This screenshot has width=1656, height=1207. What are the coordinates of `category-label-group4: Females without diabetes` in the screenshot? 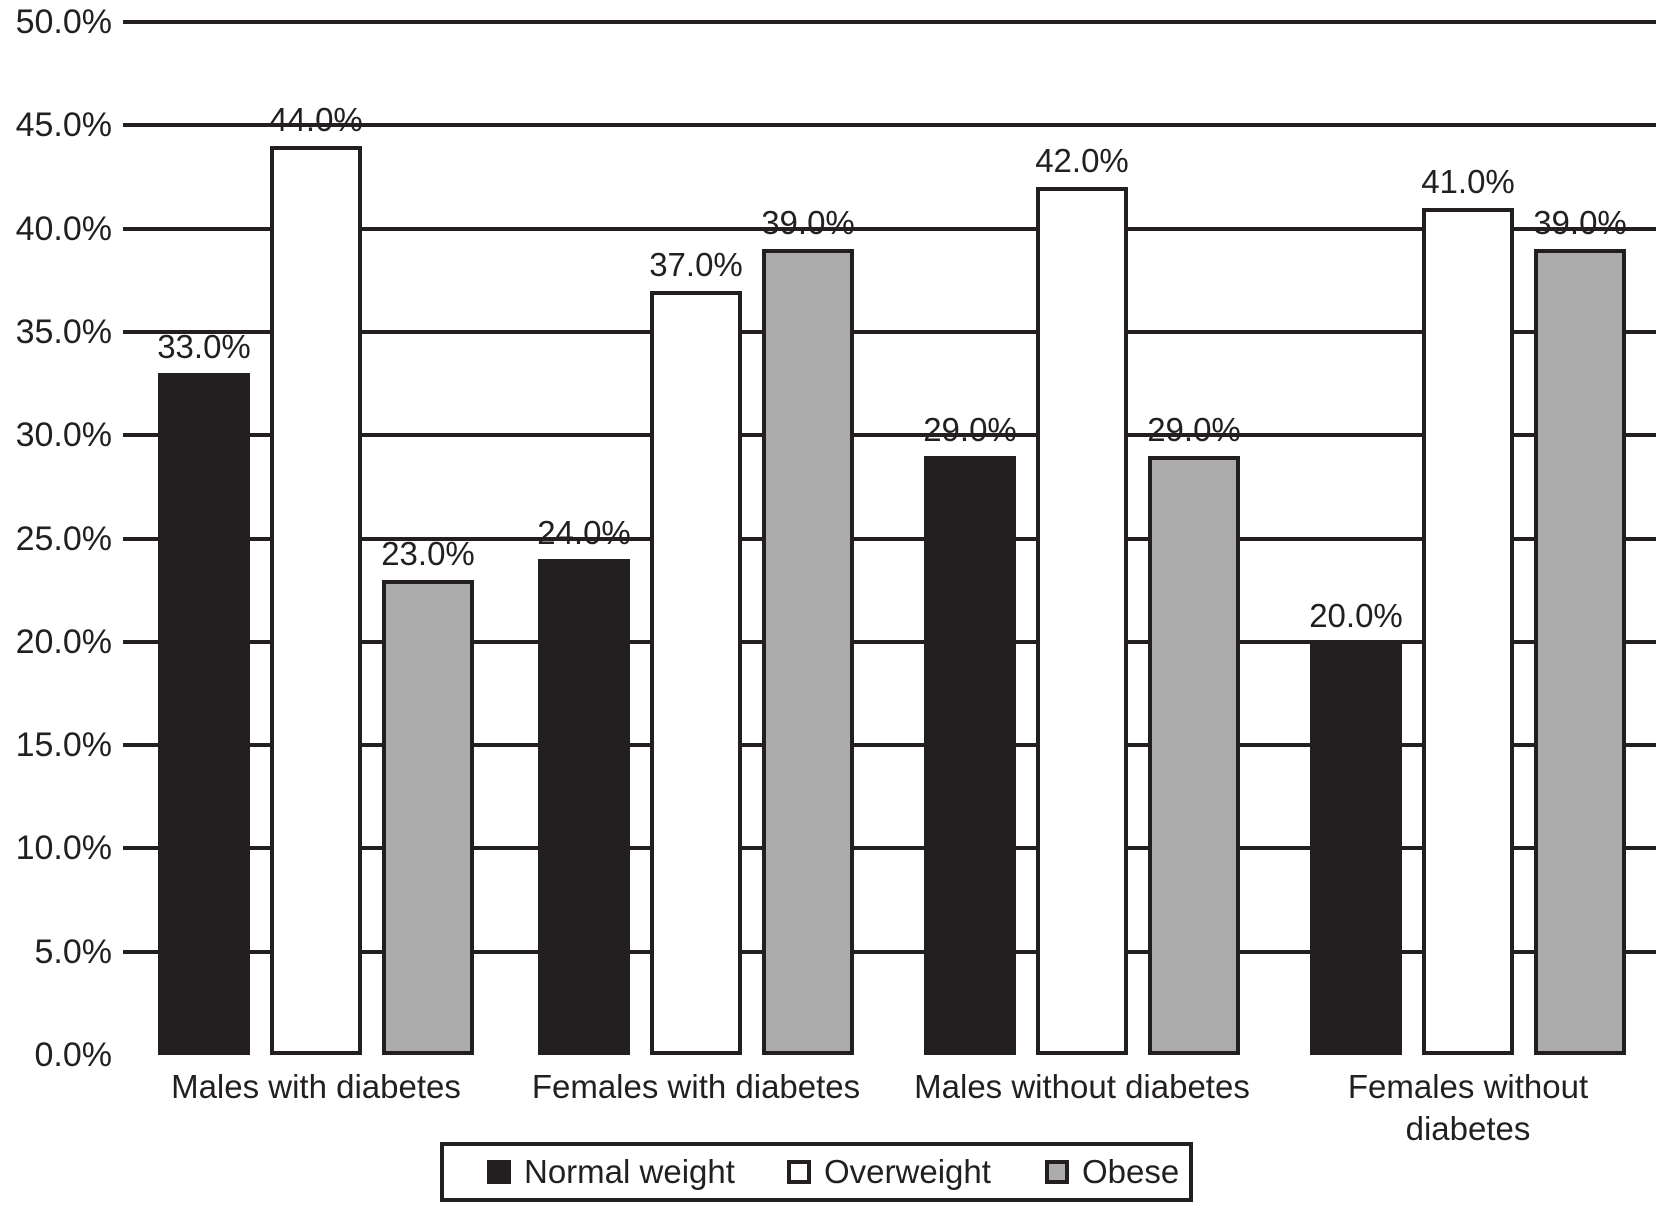 It's located at (1468, 1107).